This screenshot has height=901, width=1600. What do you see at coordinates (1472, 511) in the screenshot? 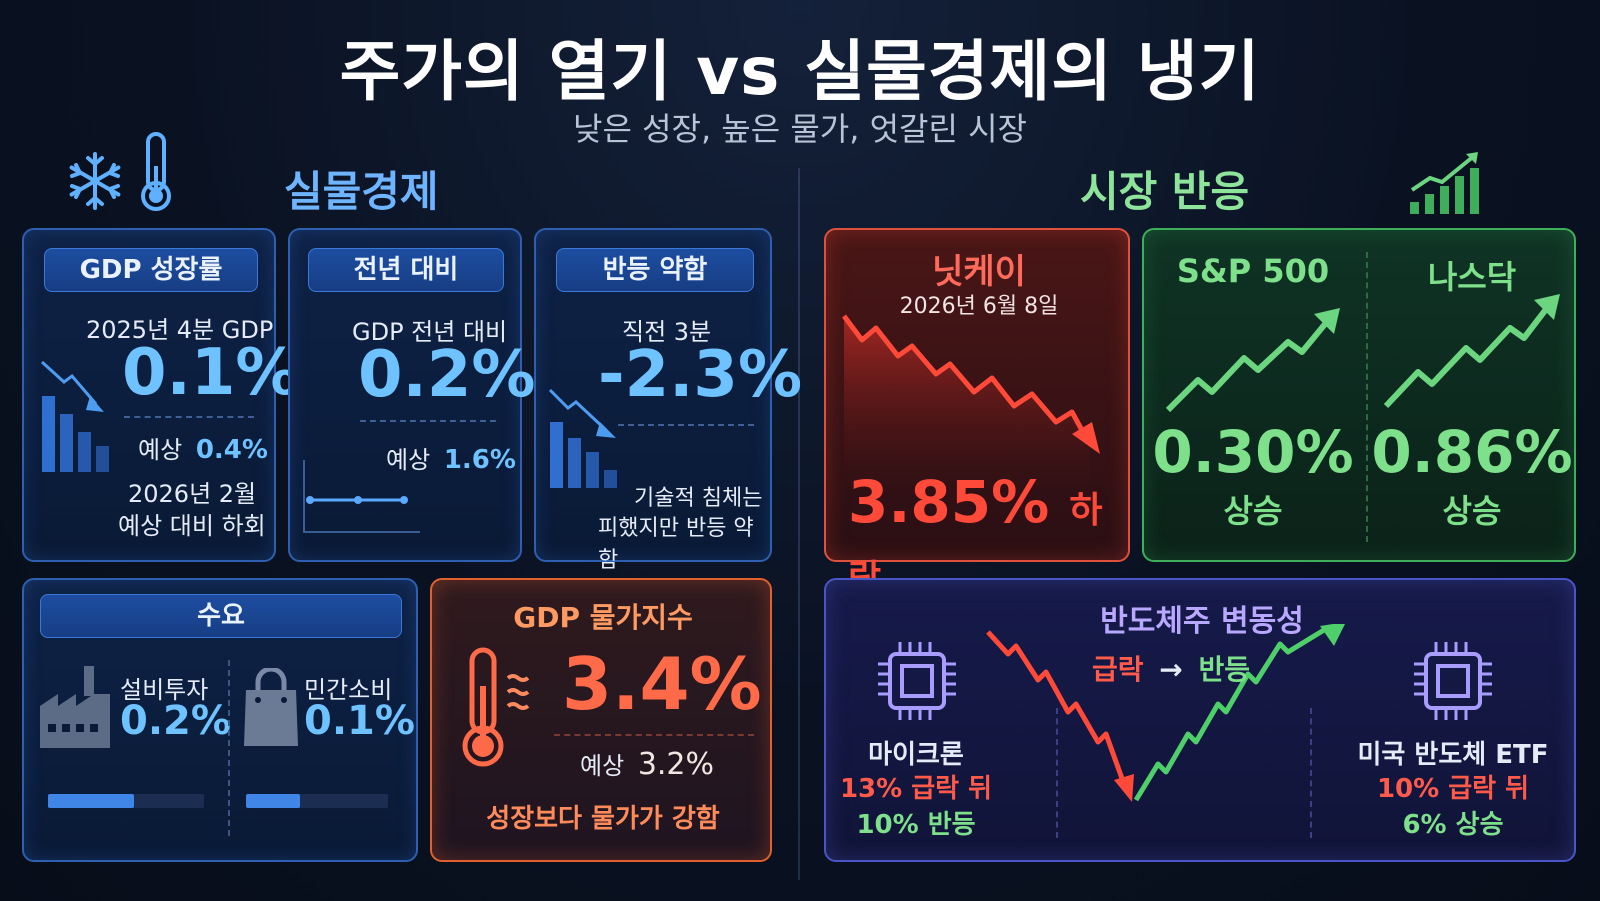
I see `nasdaq-direction: 상승` at bounding box center [1472, 511].